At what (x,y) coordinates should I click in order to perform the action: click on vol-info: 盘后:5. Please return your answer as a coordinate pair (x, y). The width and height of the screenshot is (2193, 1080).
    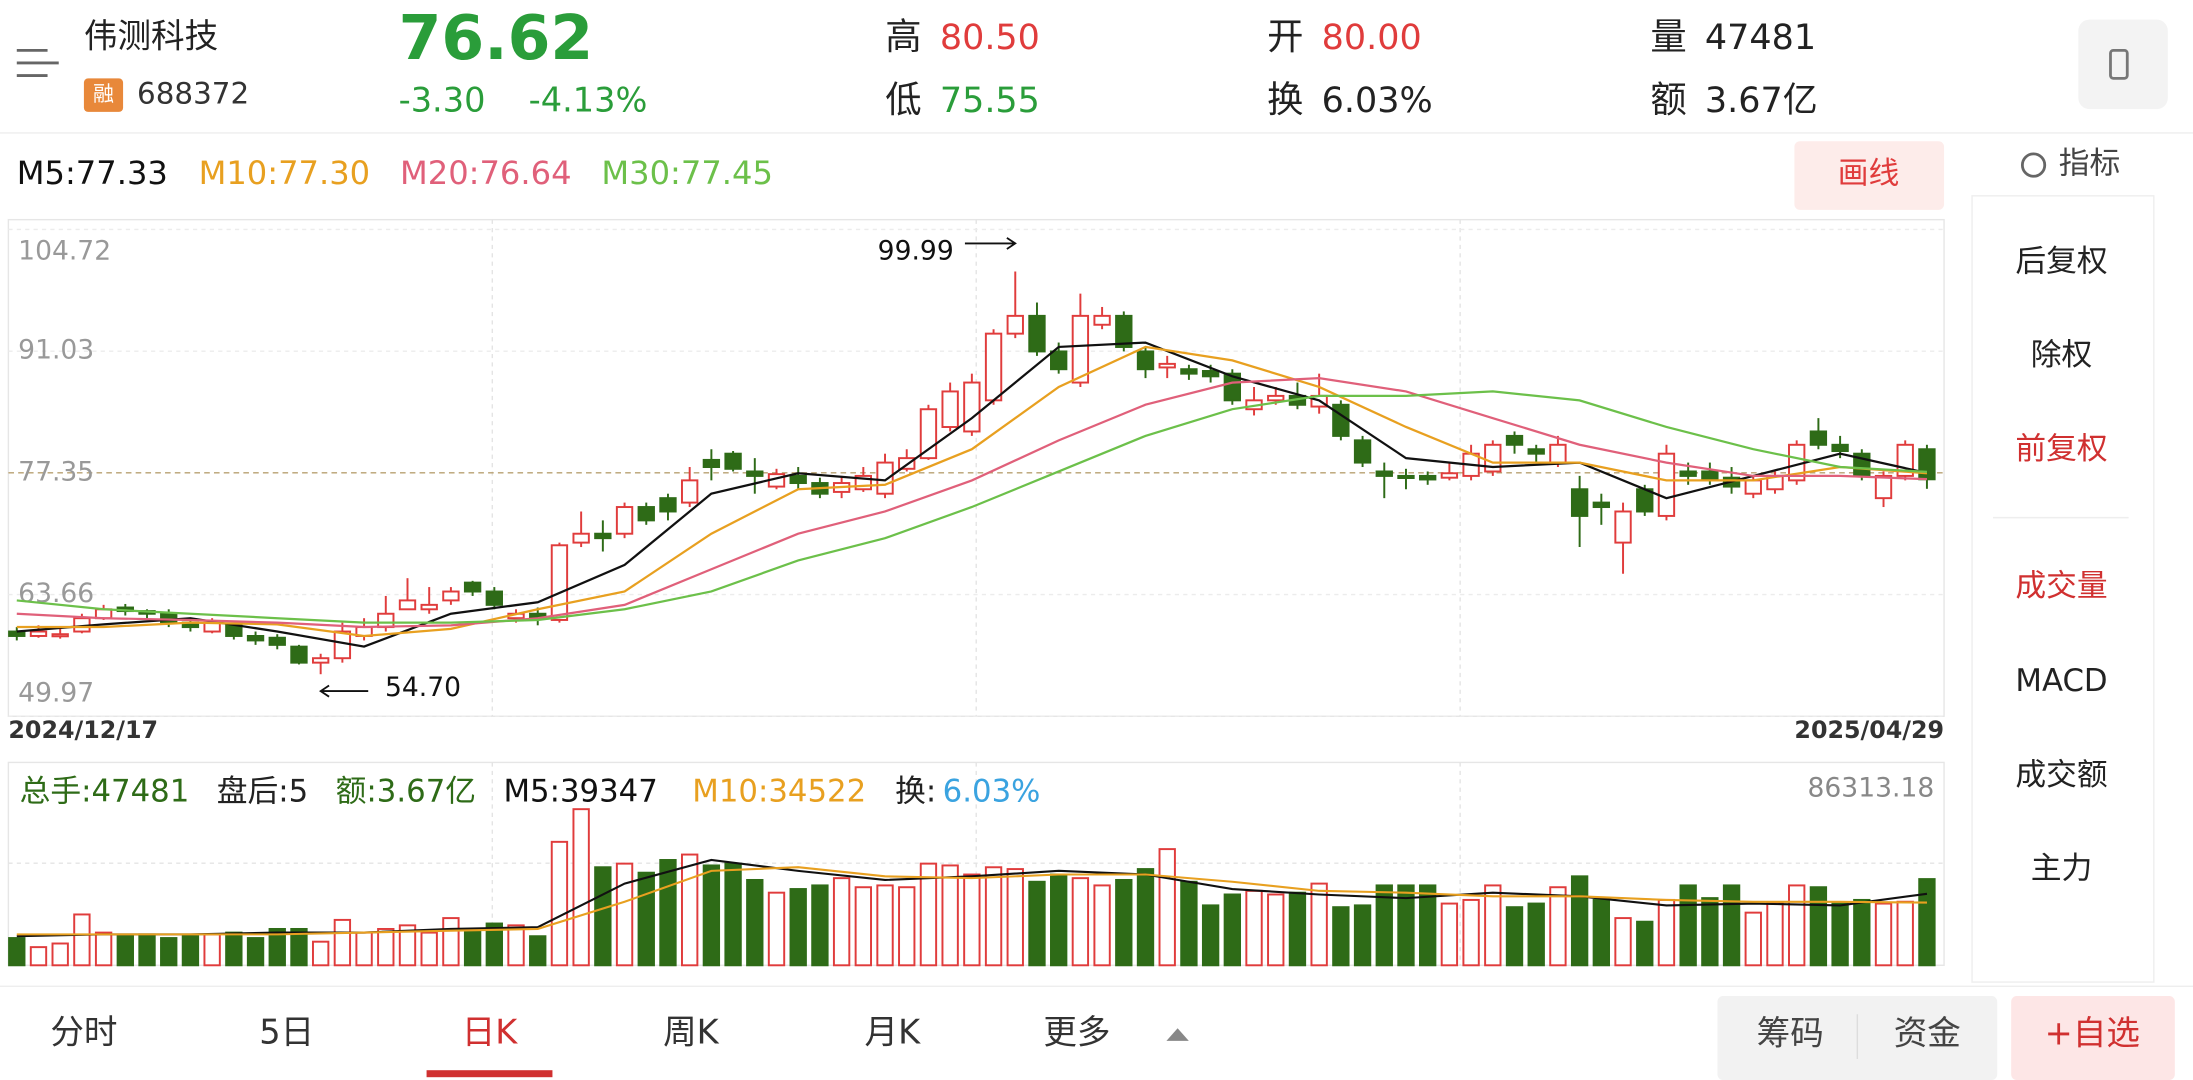
    Looking at the image, I should click on (262, 792).